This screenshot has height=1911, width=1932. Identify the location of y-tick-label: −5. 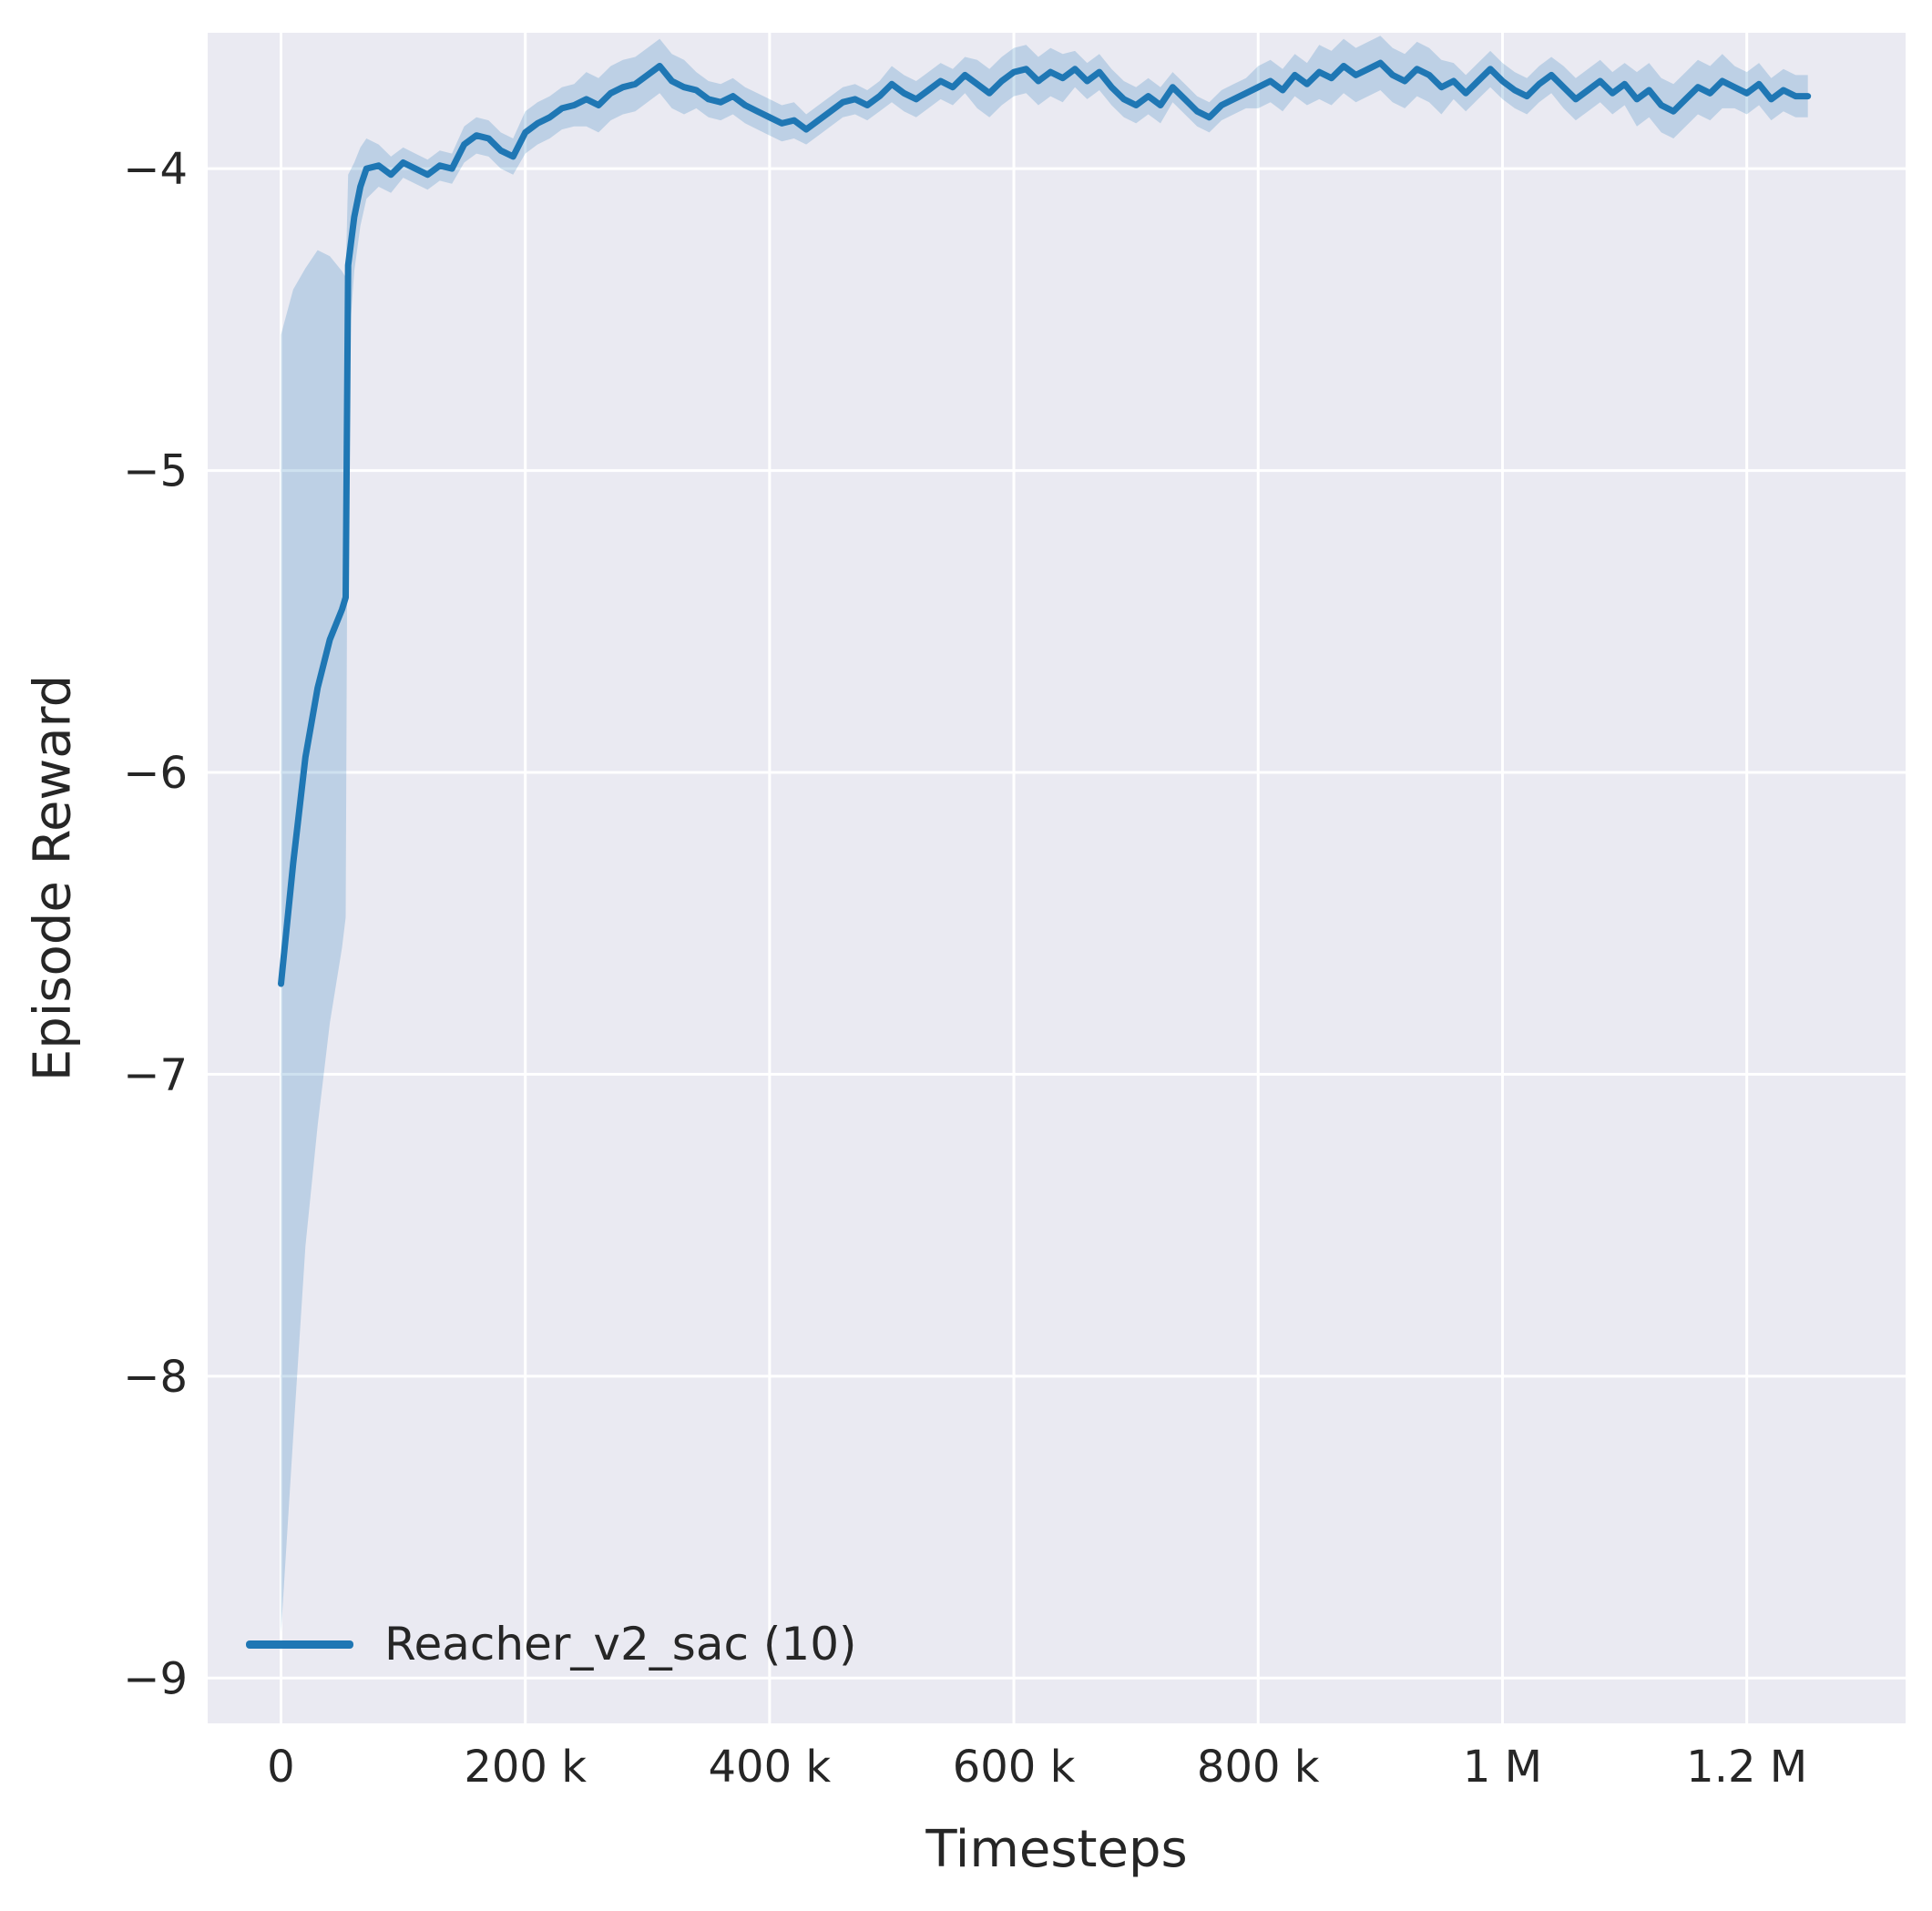
(155, 471).